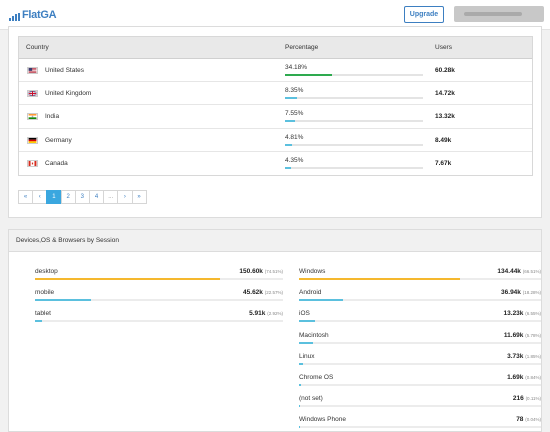 This screenshot has width=550, height=432. I want to click on metric-percent: (1.85%), so click(533, 356).